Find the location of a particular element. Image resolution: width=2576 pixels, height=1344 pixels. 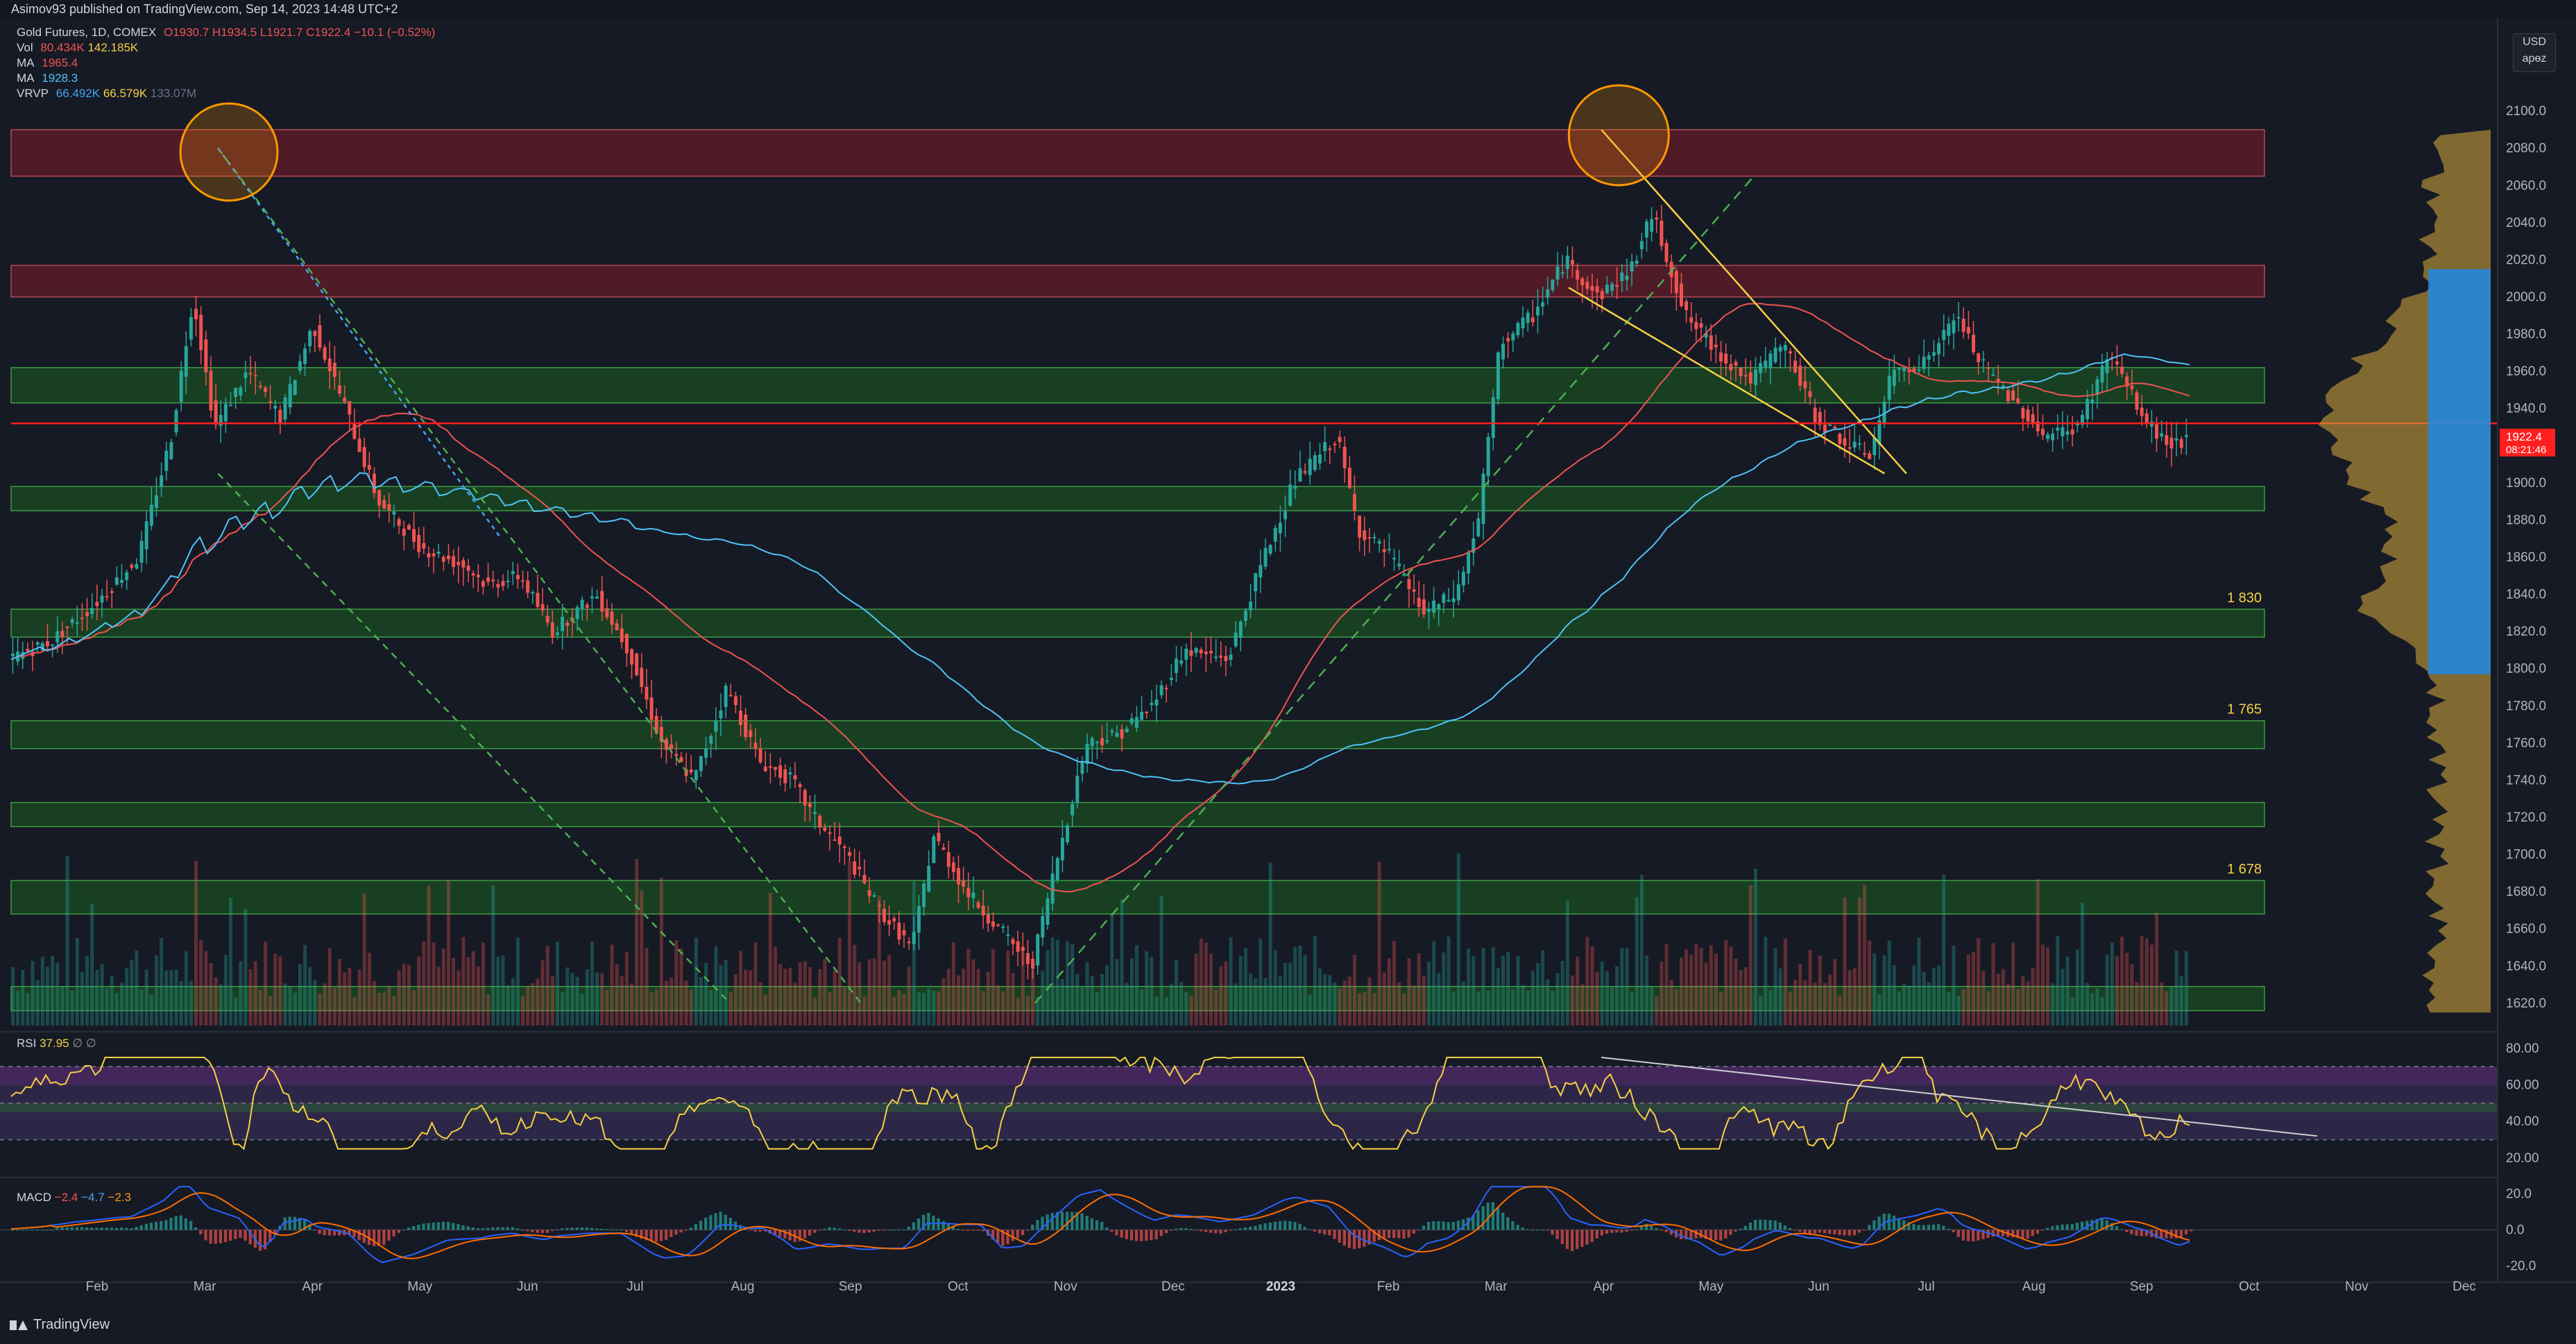

rsi-label: RSI is located at coordinates (27, 1043).